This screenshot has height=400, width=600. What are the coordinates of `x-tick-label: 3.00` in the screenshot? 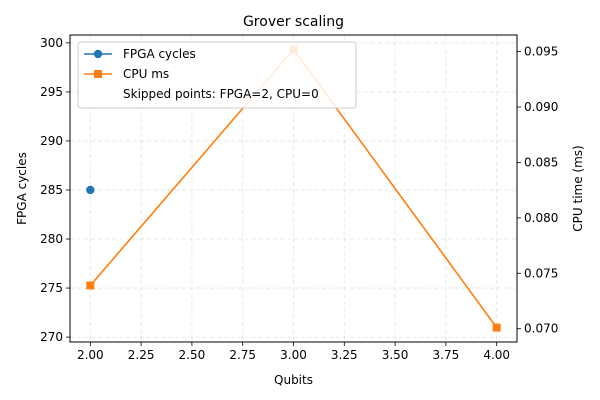 It's located at (293, 355).